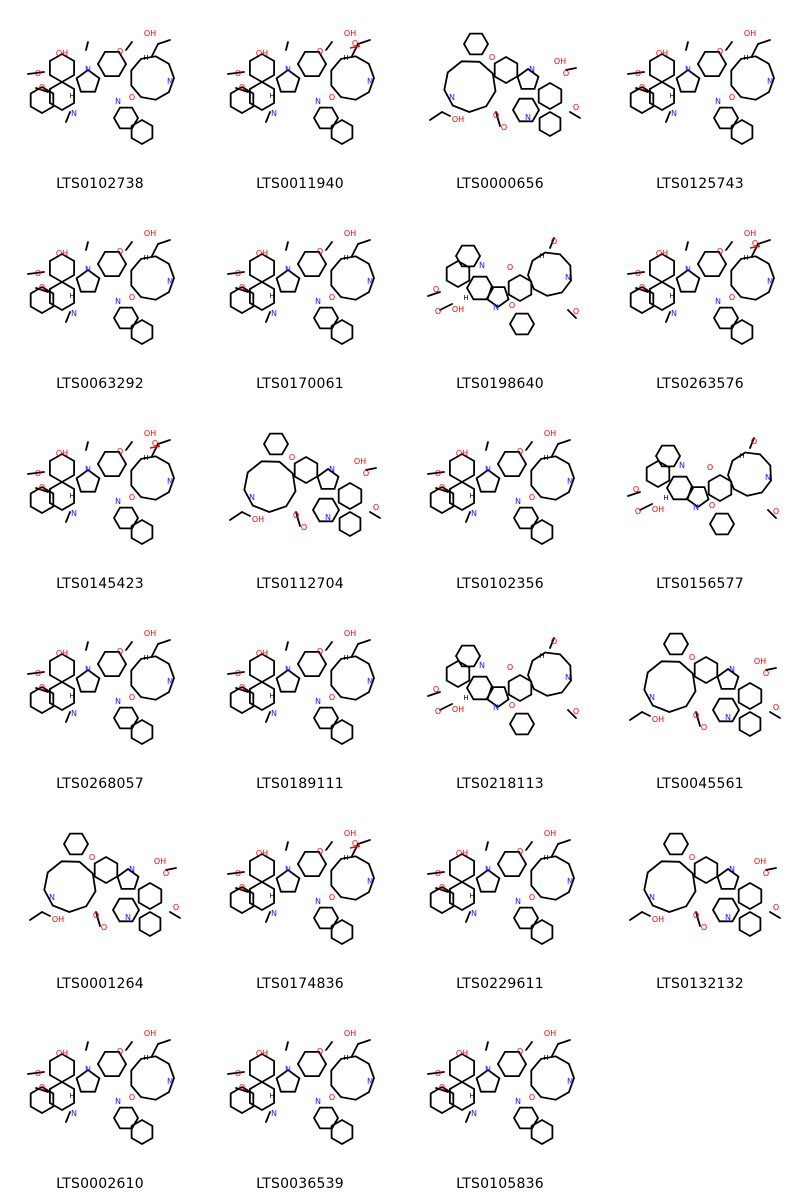 The height and width of the screenshot is (1200, 800). Describe the element at coordinates (500, 1100) in the screenshot. I see `molecule-cell: N N N N O O OH O O OH H H LTS0105836` at that location.